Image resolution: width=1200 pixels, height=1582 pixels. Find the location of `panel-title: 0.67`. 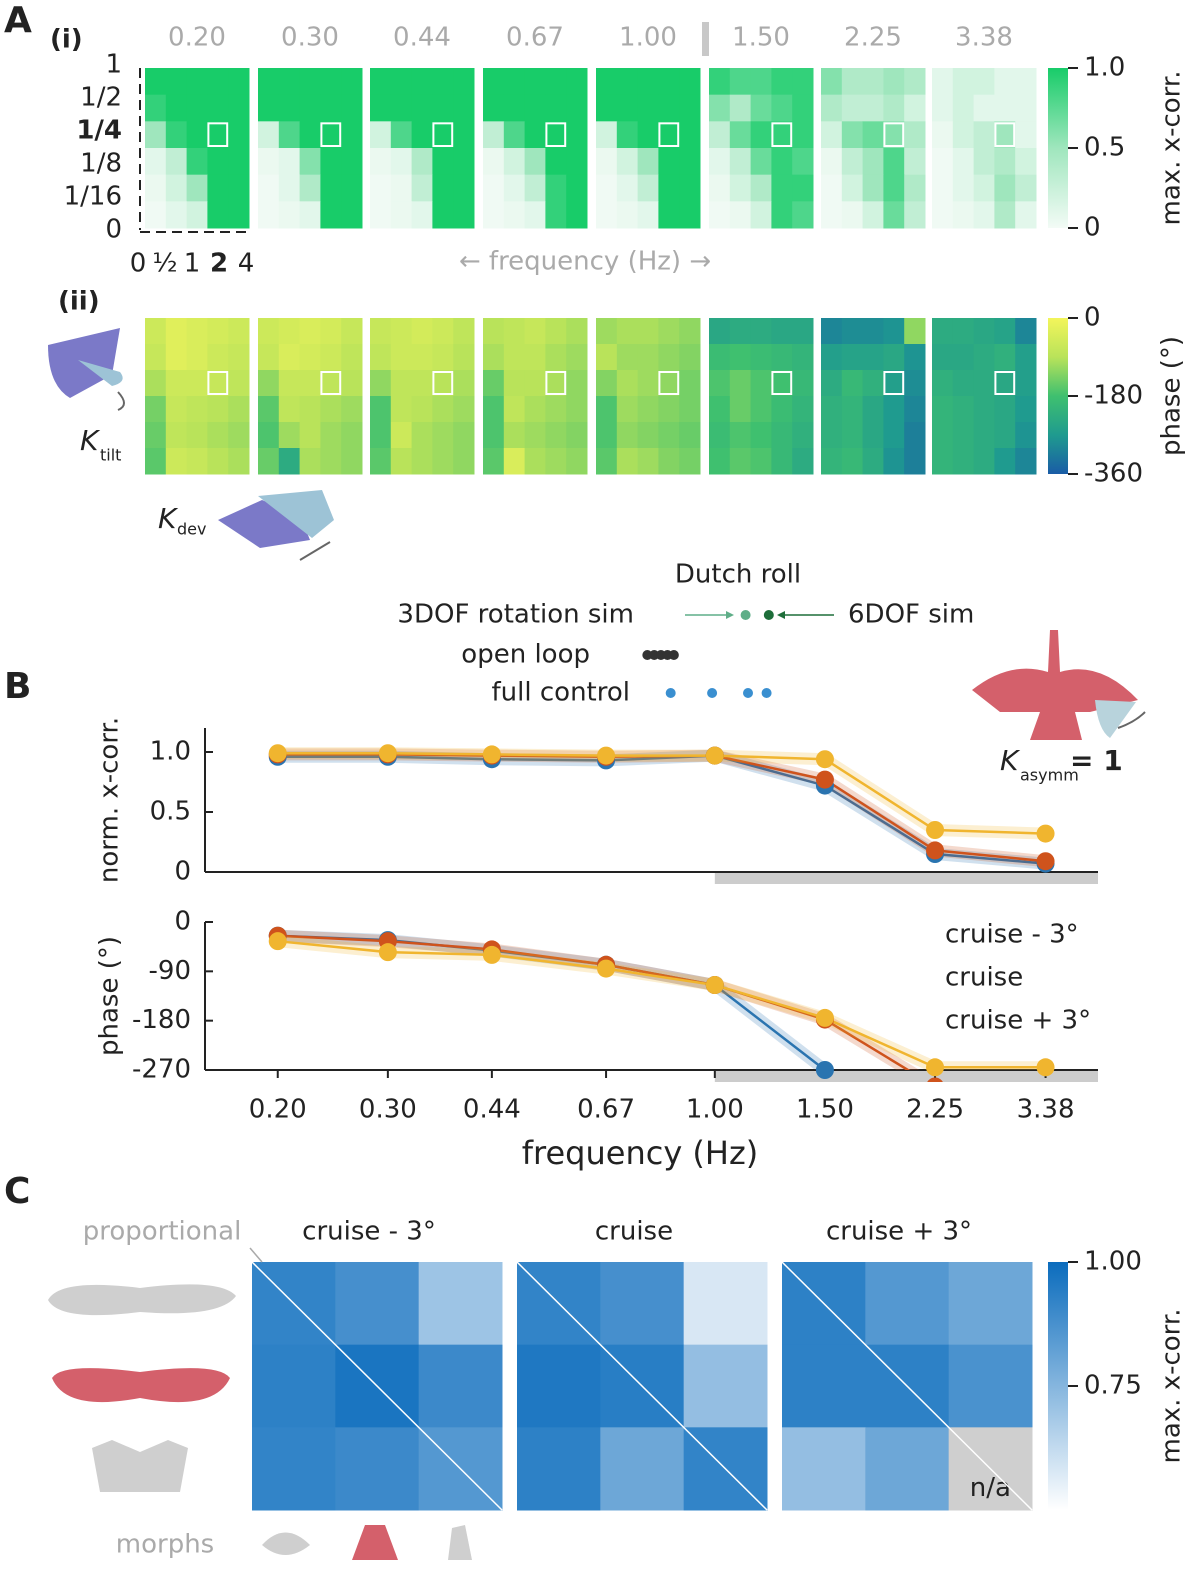

panel-title: 0.67 is located at coordinates (535, 38).